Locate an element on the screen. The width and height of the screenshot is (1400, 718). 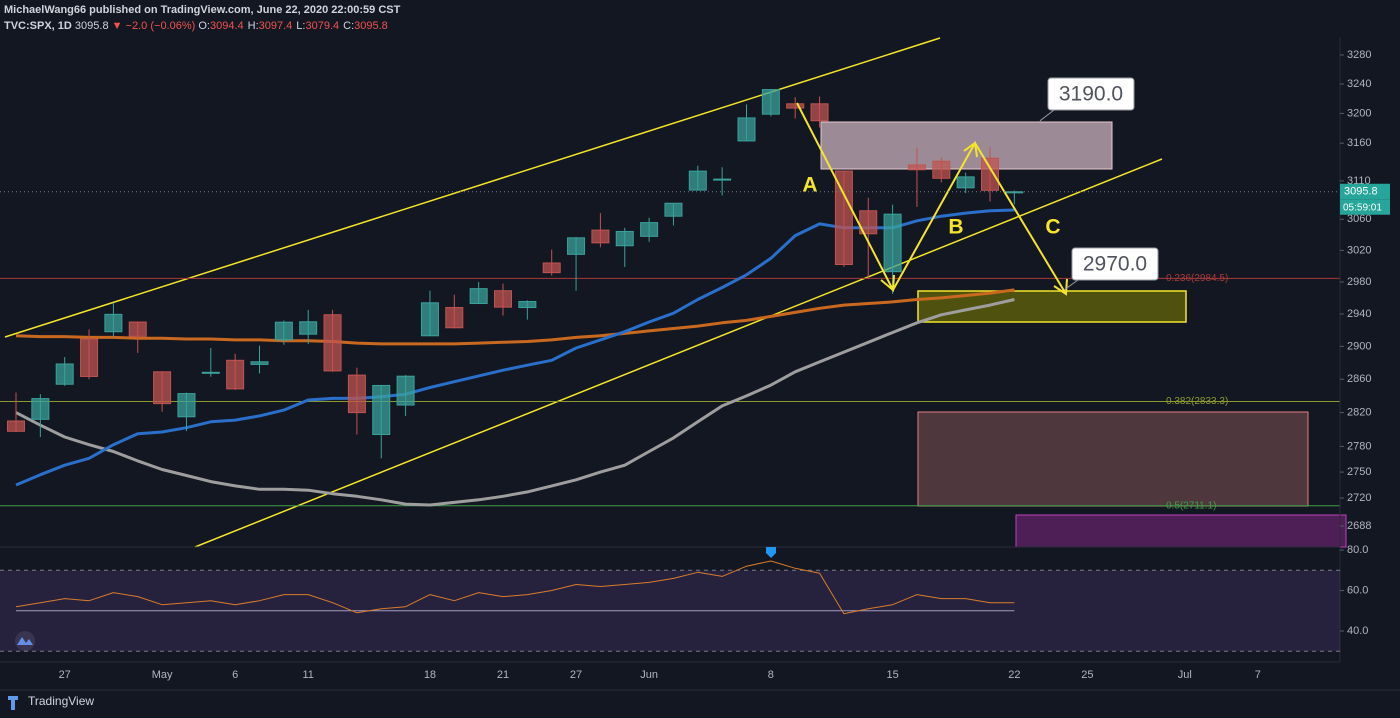
last-price-tag is located at coordinates (1365, 191).